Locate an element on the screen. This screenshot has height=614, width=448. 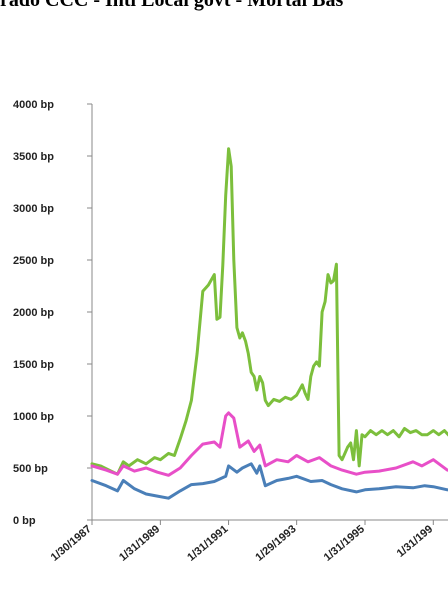
y-tick-label: 4000 bp is located at coordinates (33, 105).